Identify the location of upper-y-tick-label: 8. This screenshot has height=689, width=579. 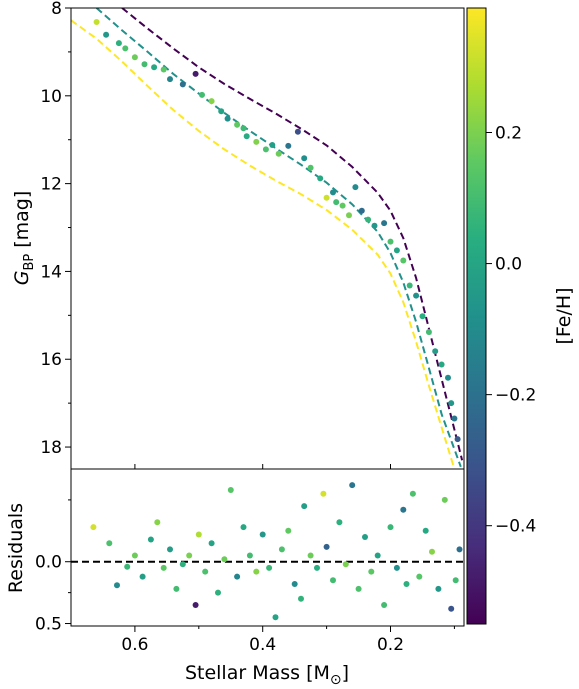
(56, 9).